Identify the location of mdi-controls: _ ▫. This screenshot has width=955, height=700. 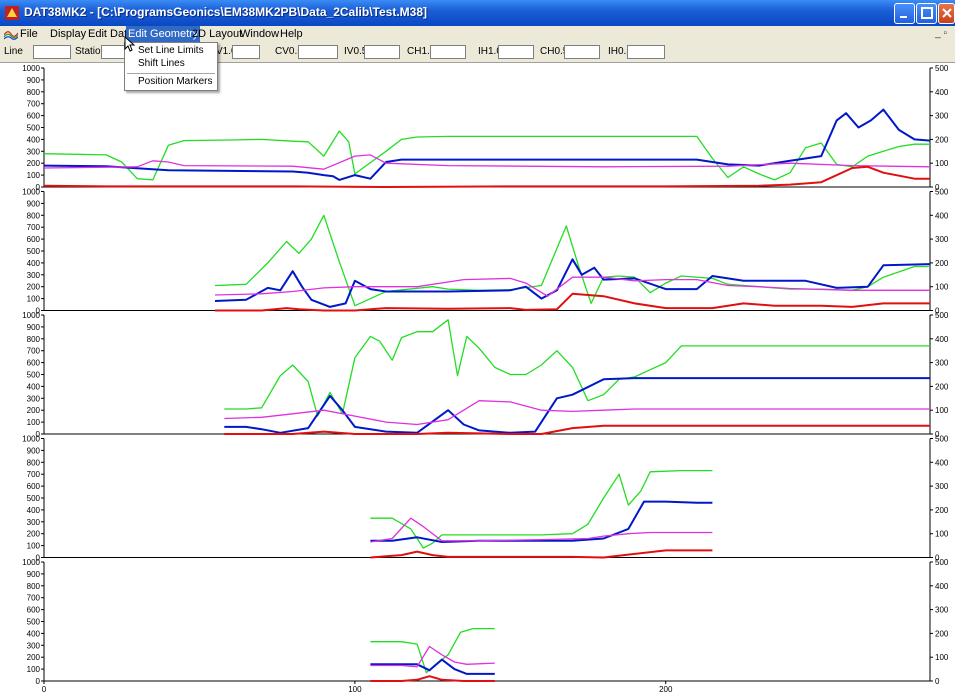
(941, 33).